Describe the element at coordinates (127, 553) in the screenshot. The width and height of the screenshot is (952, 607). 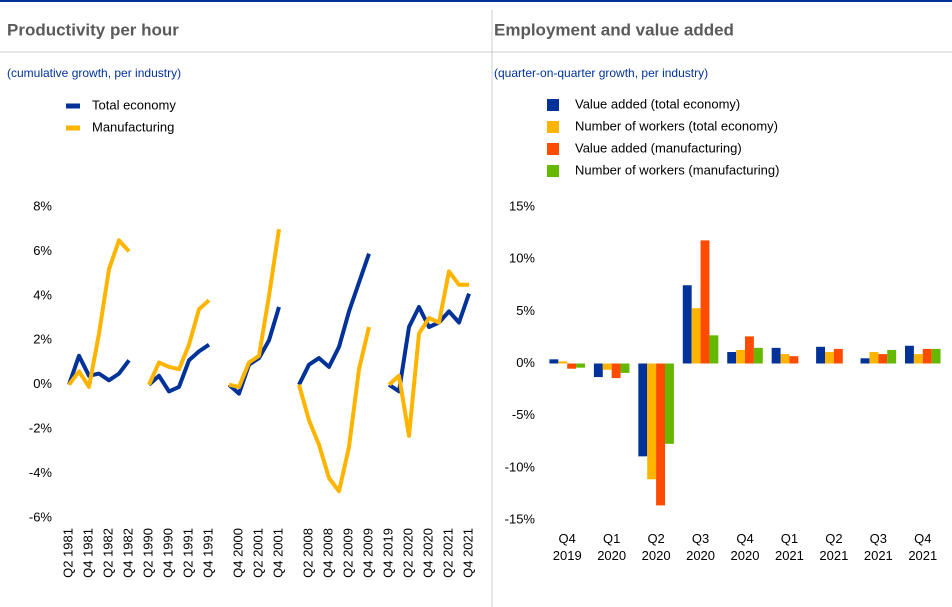
I see `x-tick-label: Q4 1982` at that location.